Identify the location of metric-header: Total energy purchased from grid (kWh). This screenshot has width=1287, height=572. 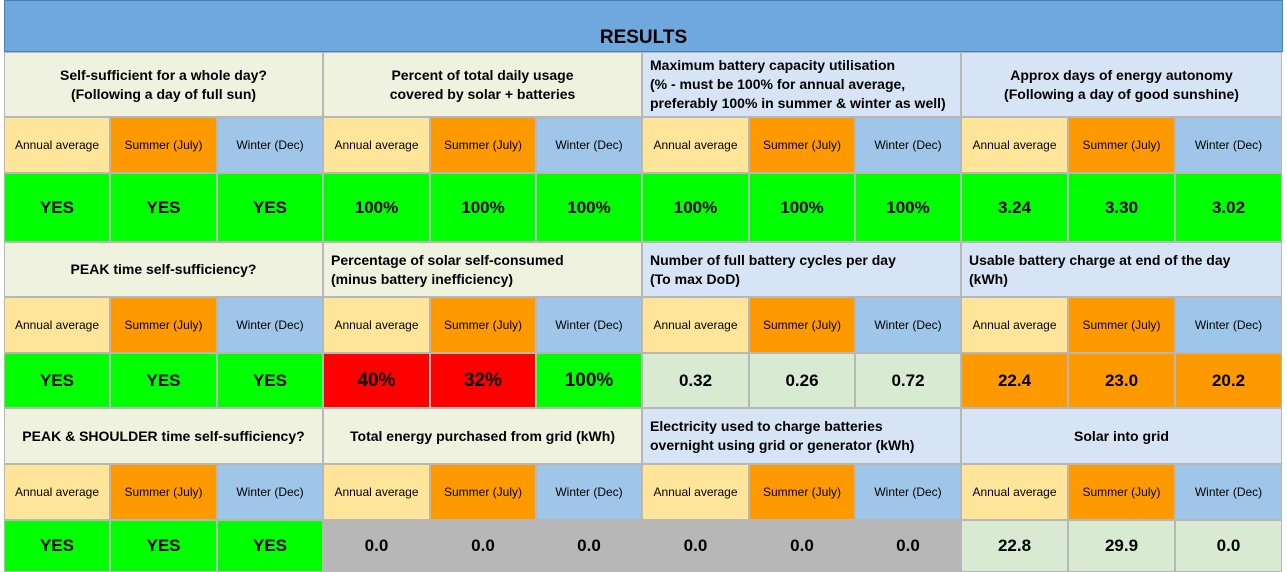
(482, 436).